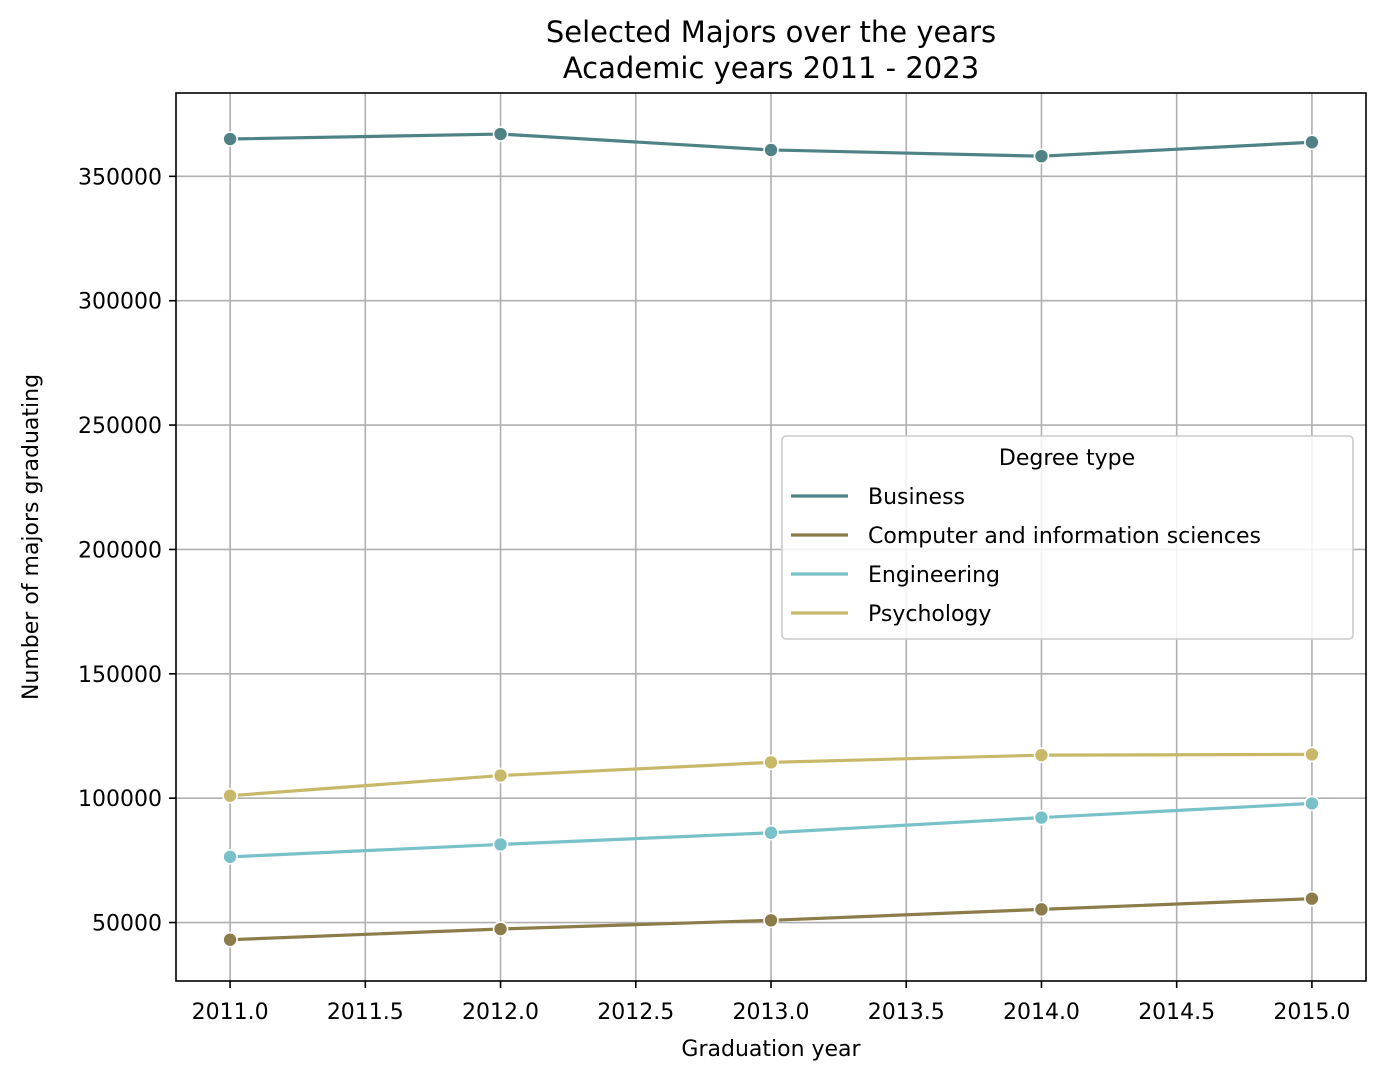 This screenshot has height=1082, width=1385. I want to click on chart-title: Selected Majors over the years, so click(771, 32).